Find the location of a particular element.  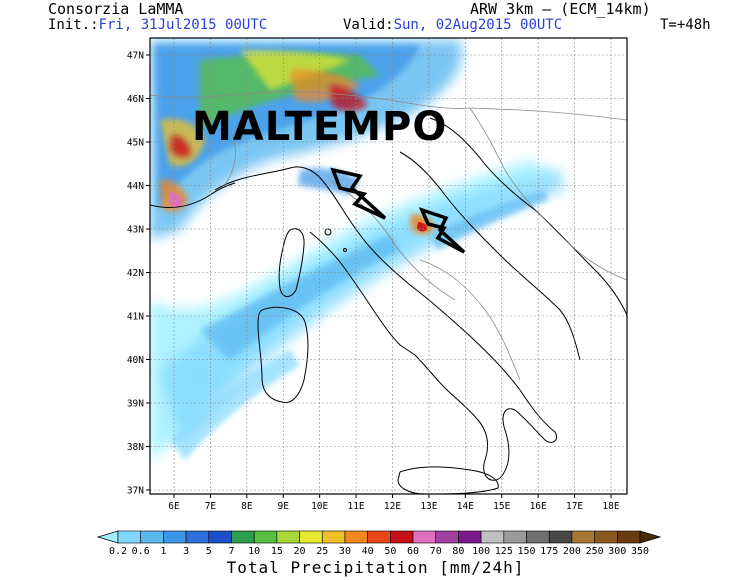

lon-label: 16E is located at coordinates (538, 506).